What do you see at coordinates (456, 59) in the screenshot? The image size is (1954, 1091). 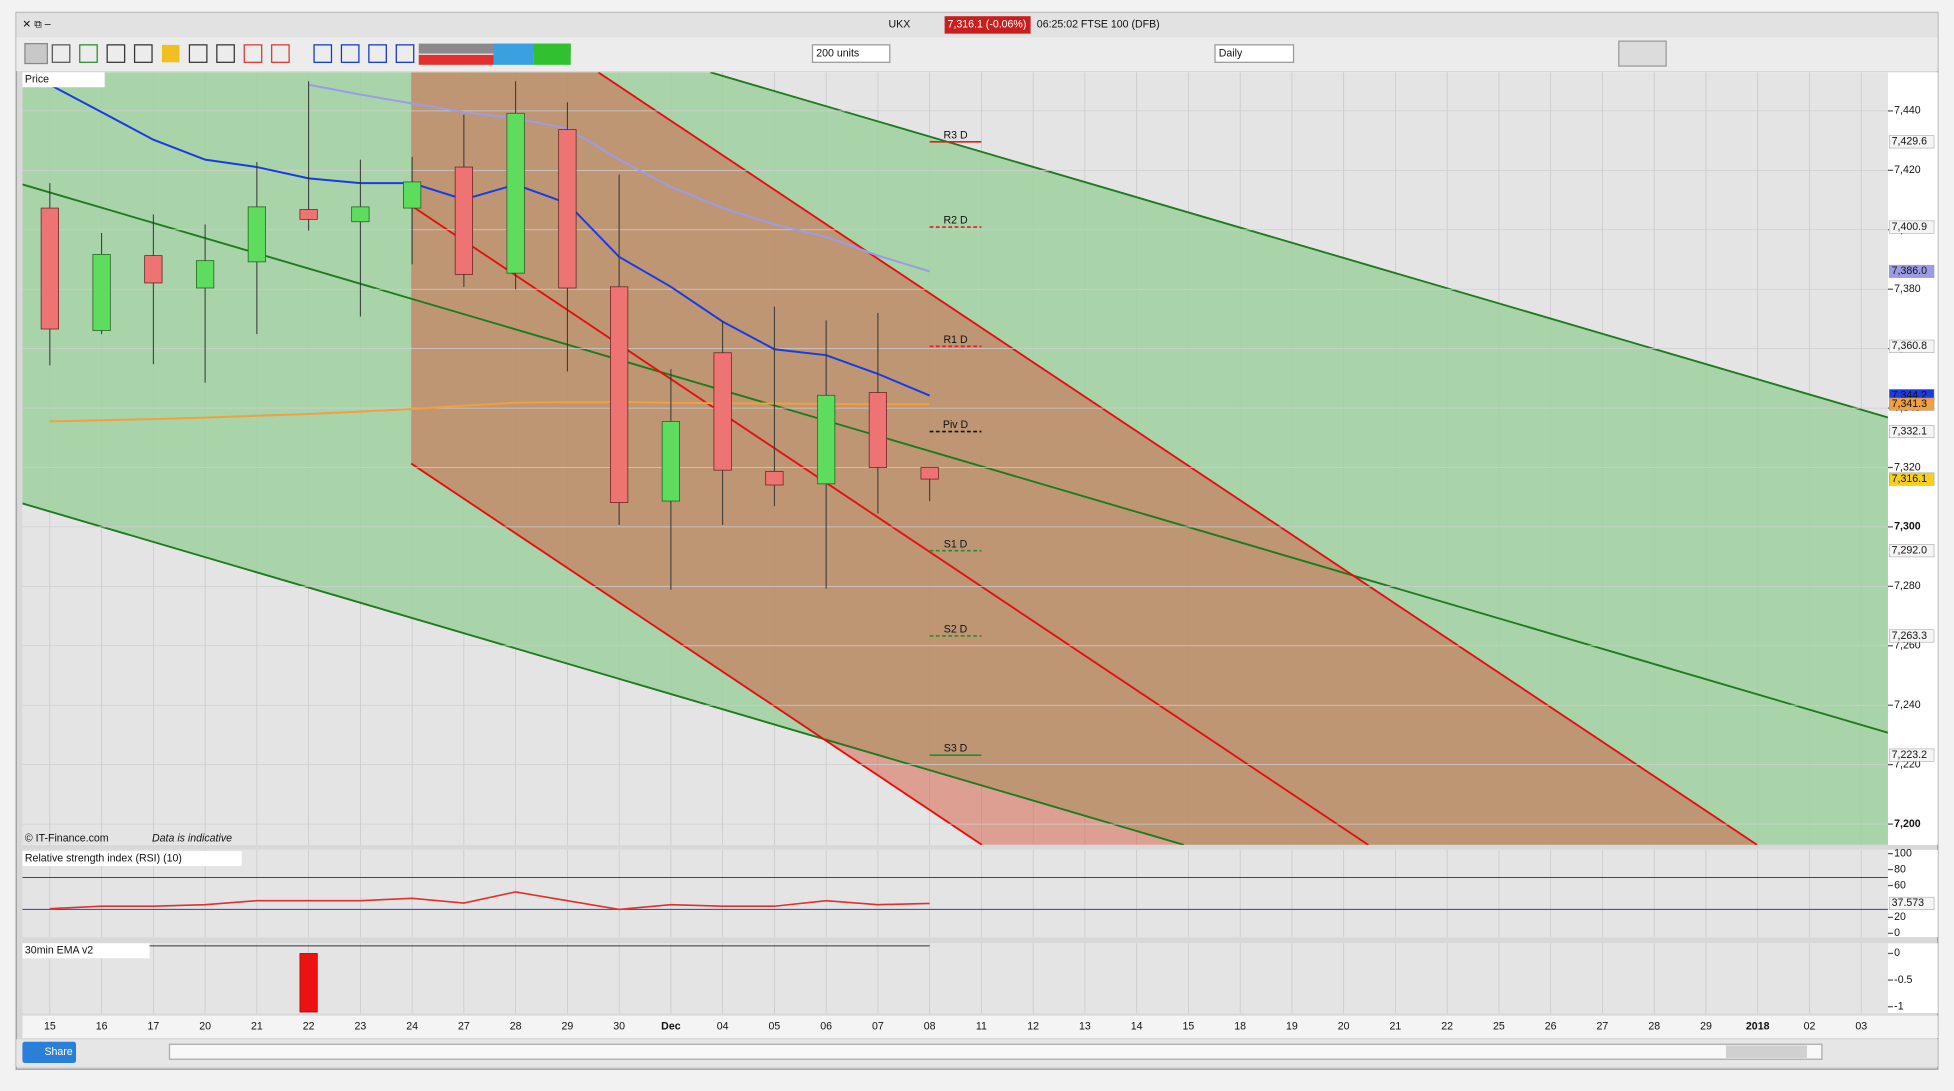 I see `color-palette-red` at bounding box center [456, 59].